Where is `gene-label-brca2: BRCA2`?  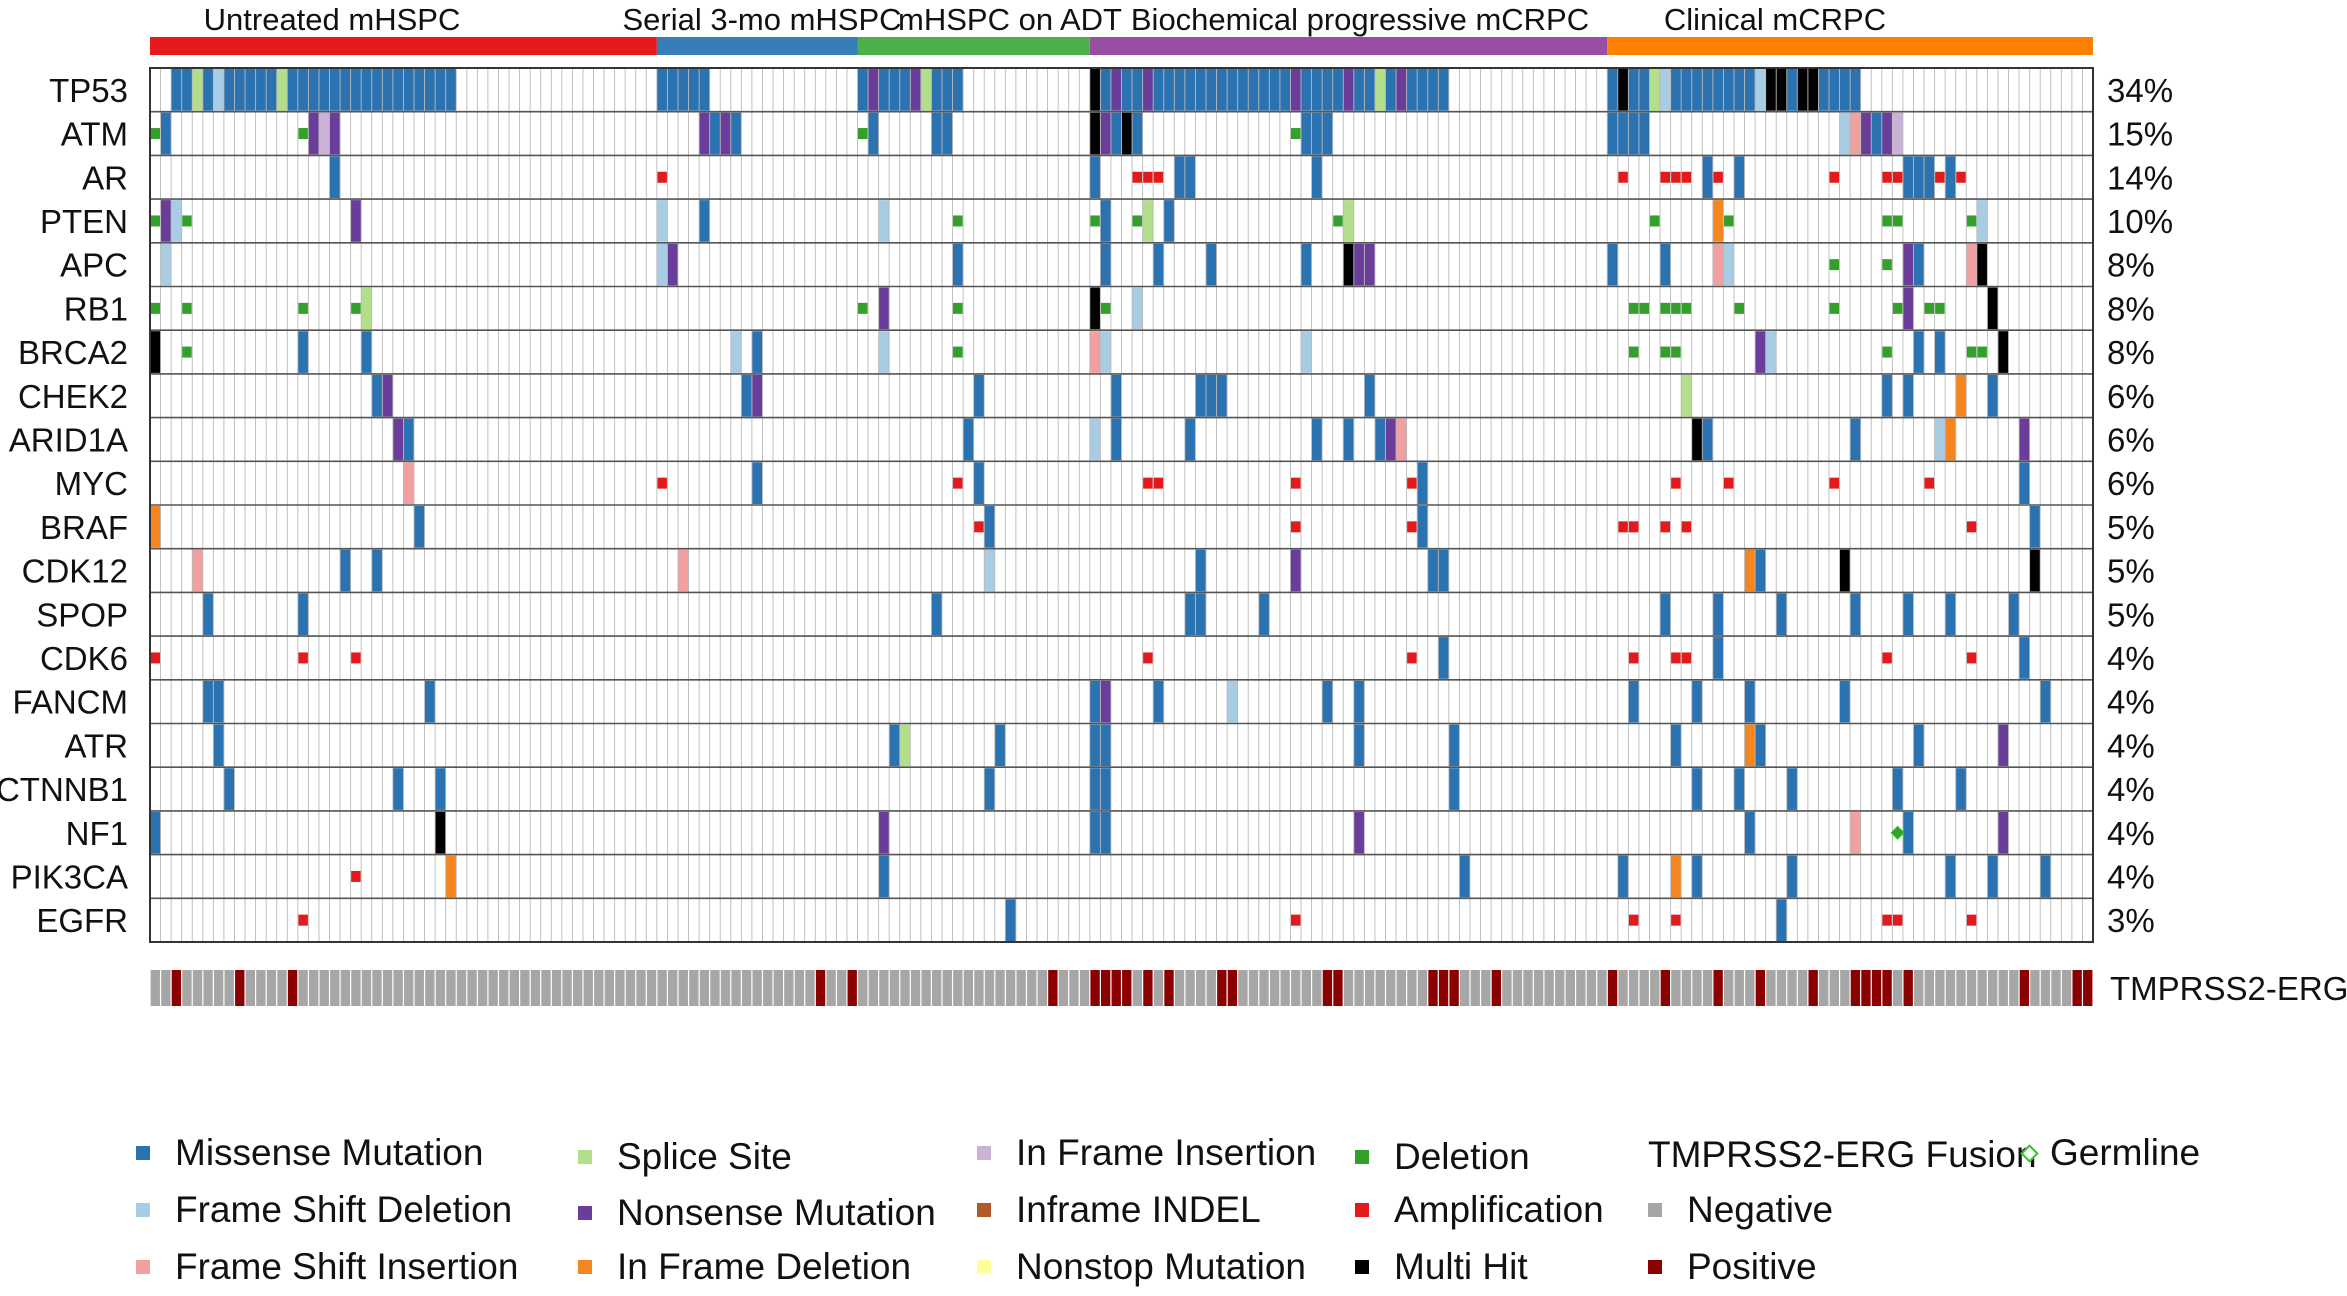 gene-label-brca2: BRCA2 is located at coordinates (73, 352).